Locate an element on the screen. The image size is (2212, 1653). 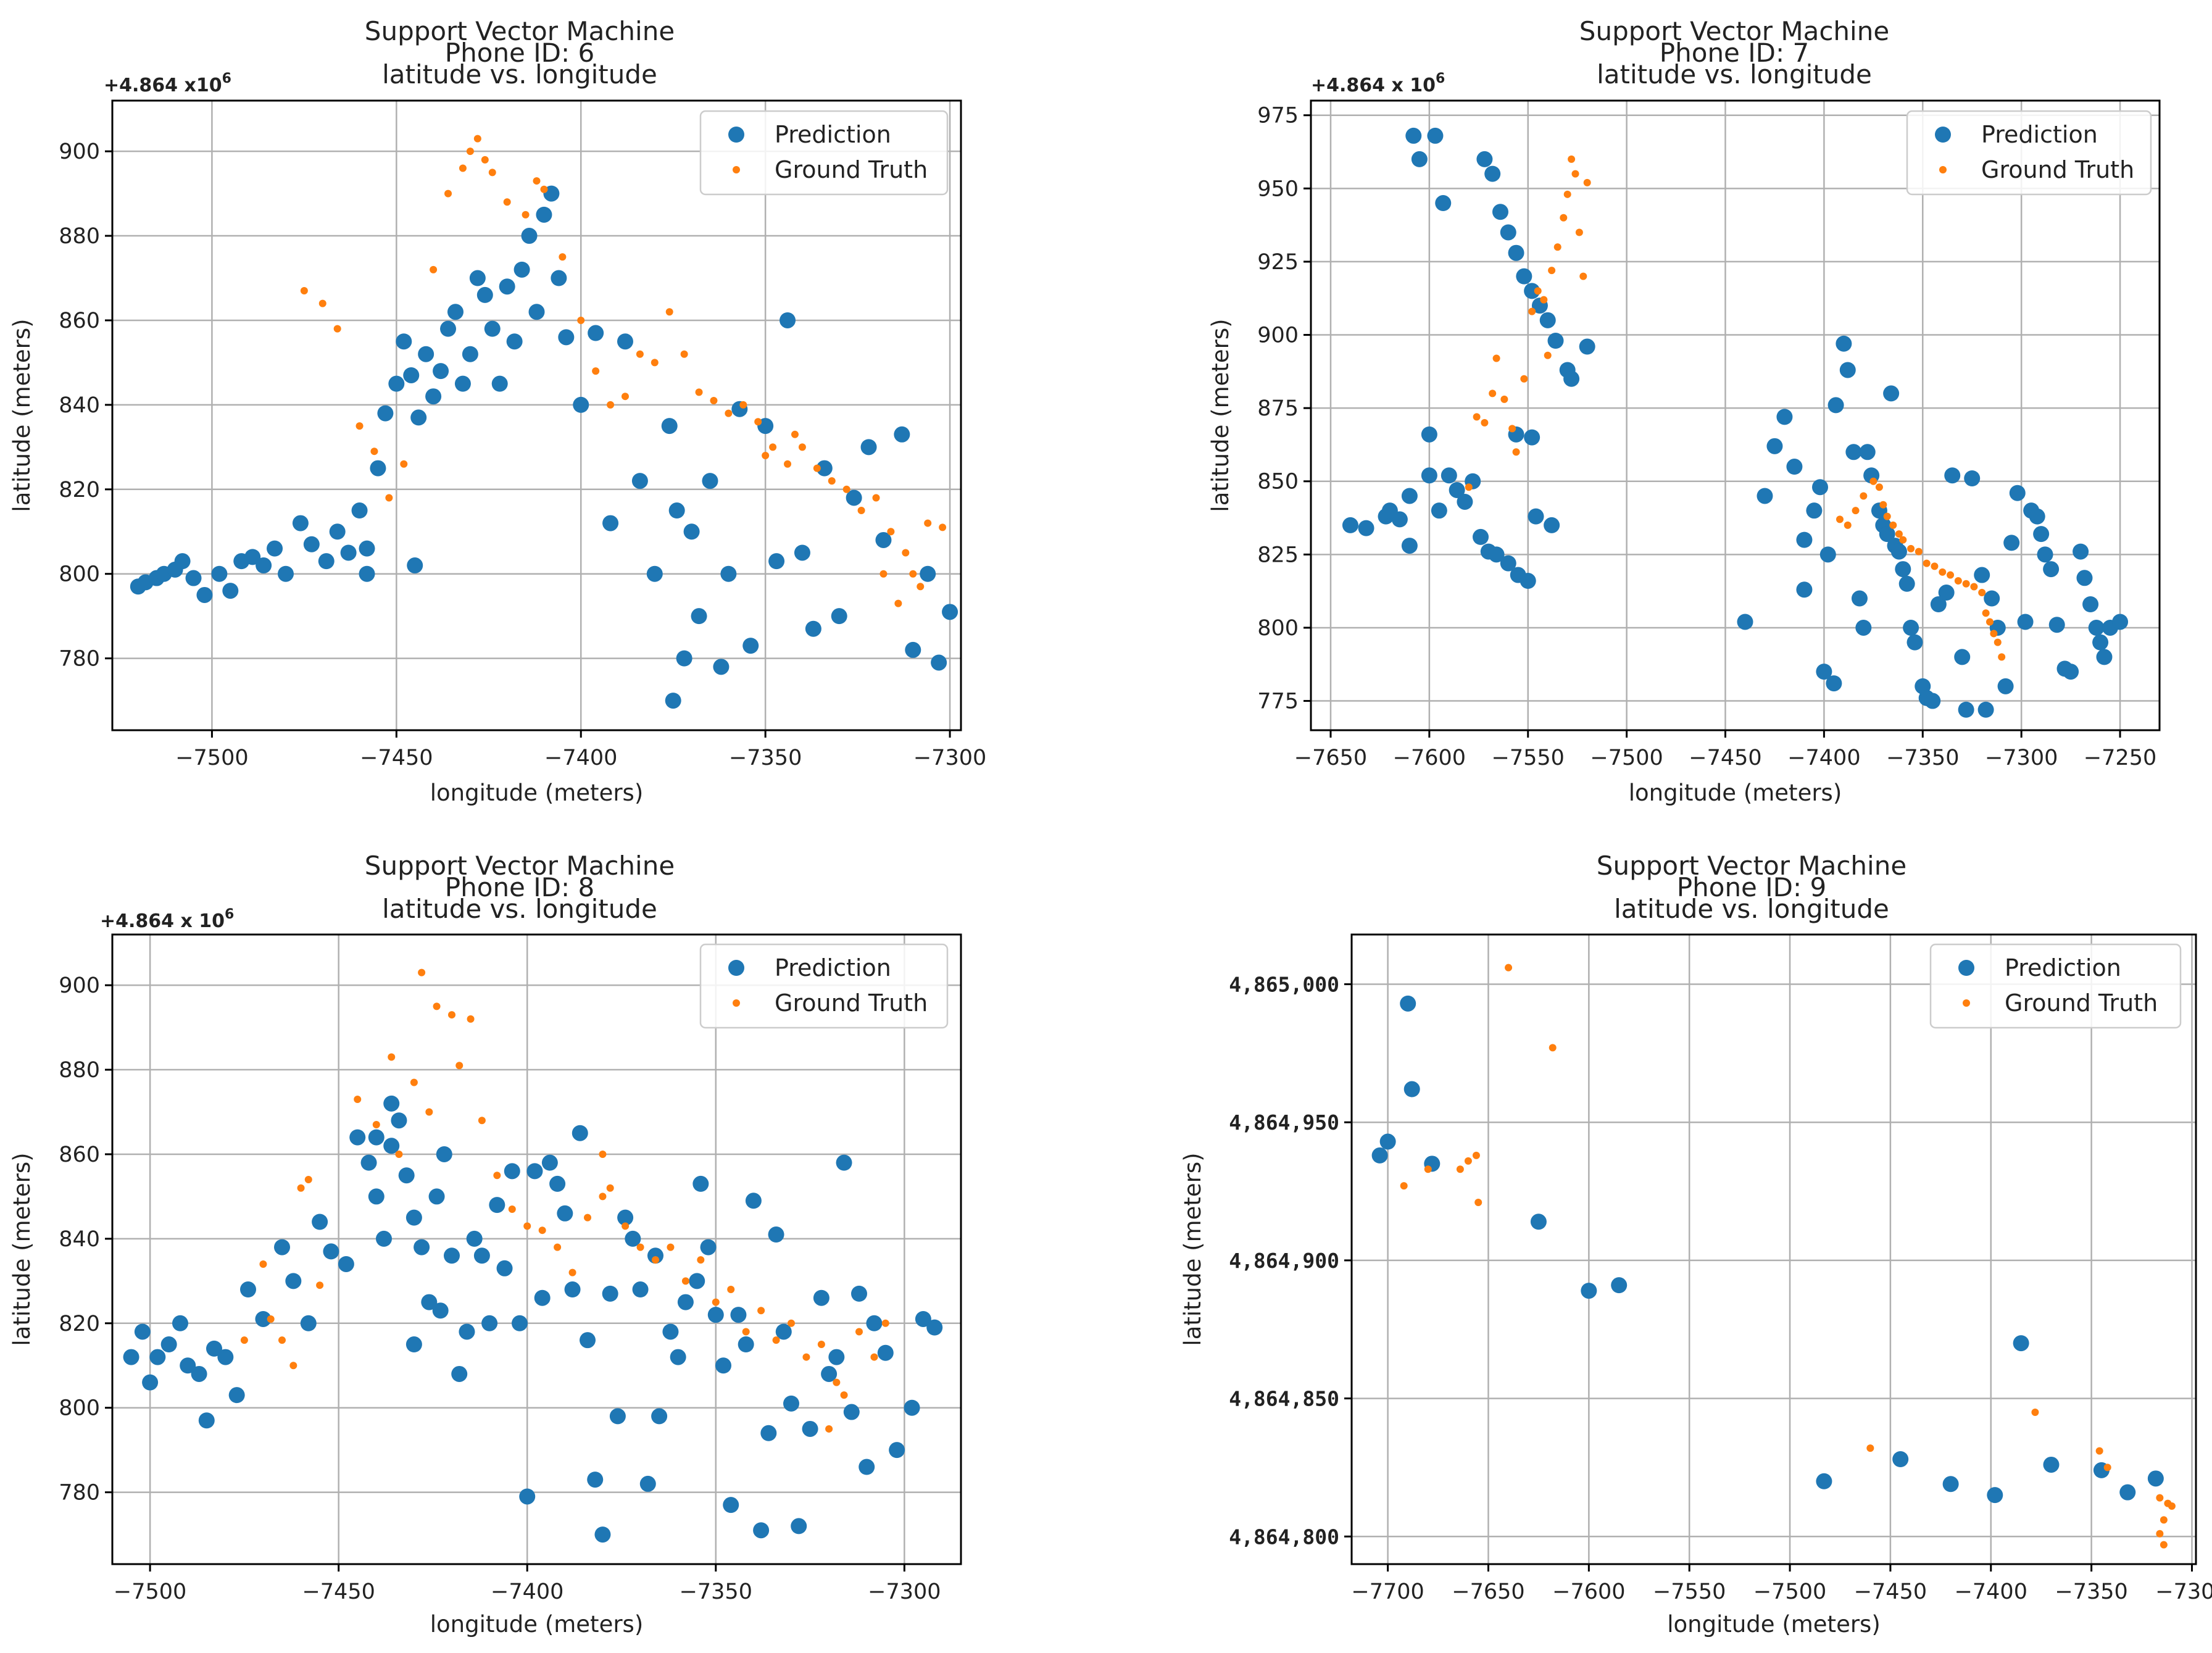
x-tick-label: −7450 is located at coordinates (1725, 758).